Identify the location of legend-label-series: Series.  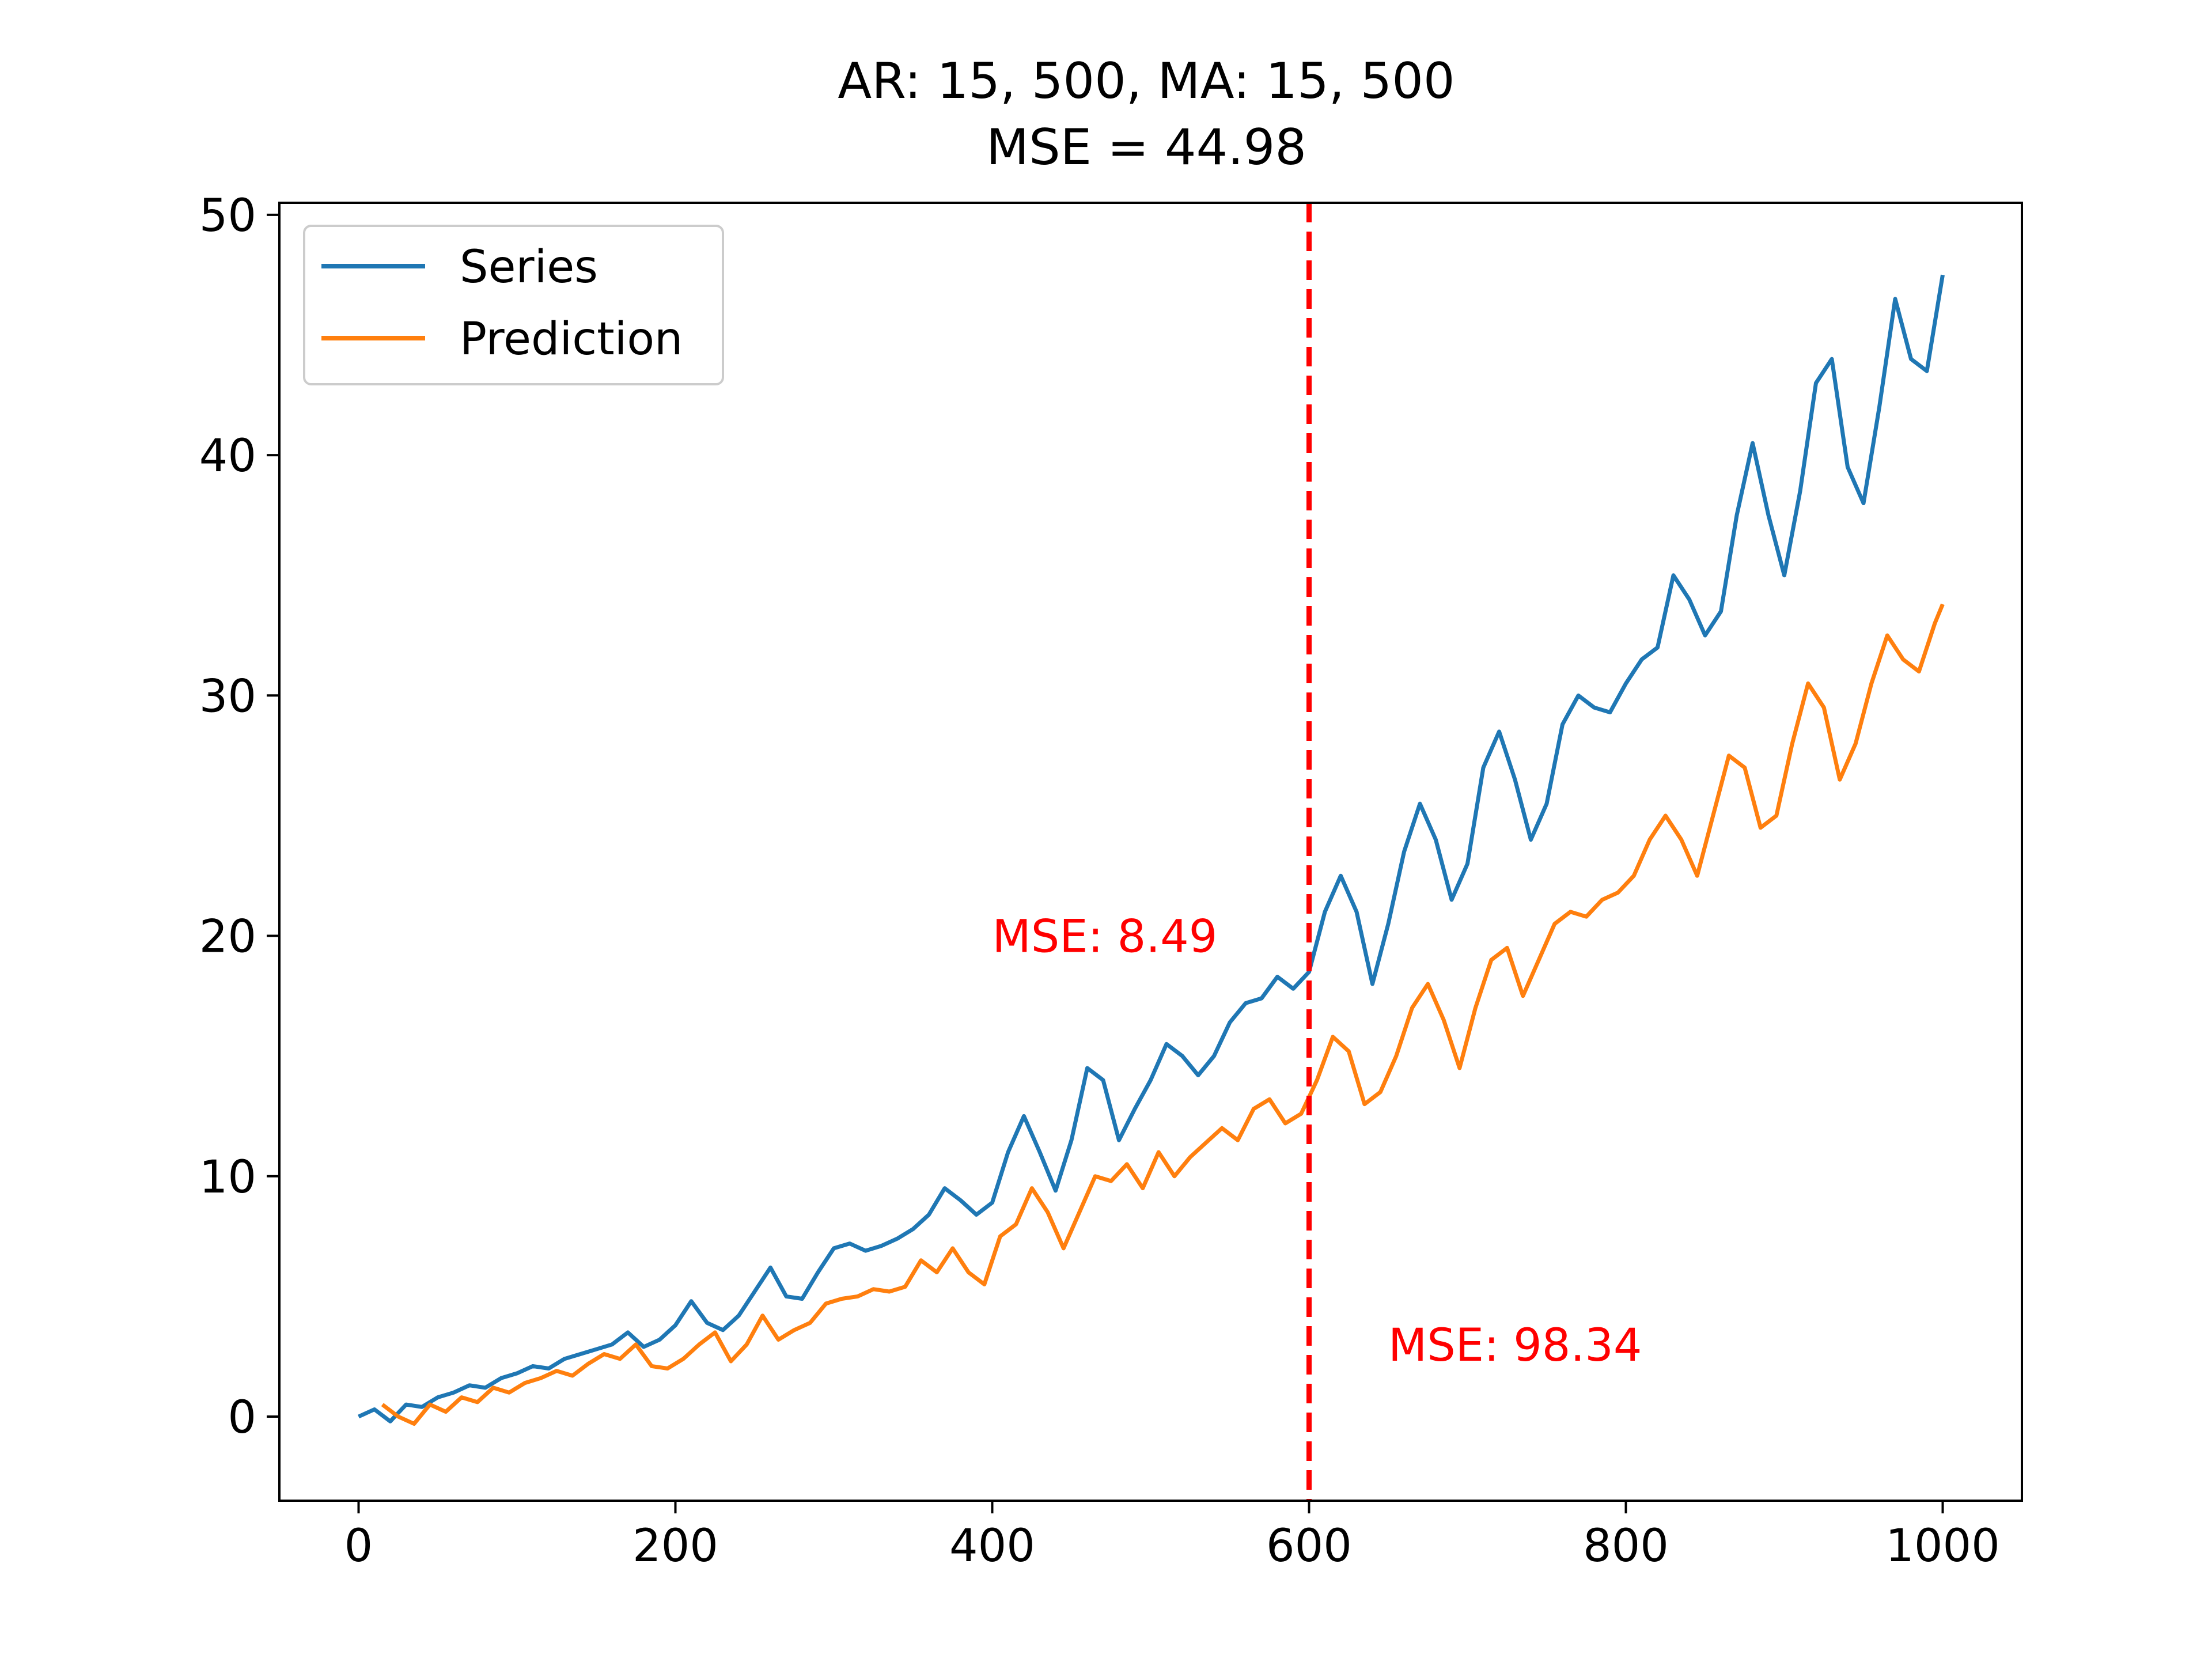
(529, 267).